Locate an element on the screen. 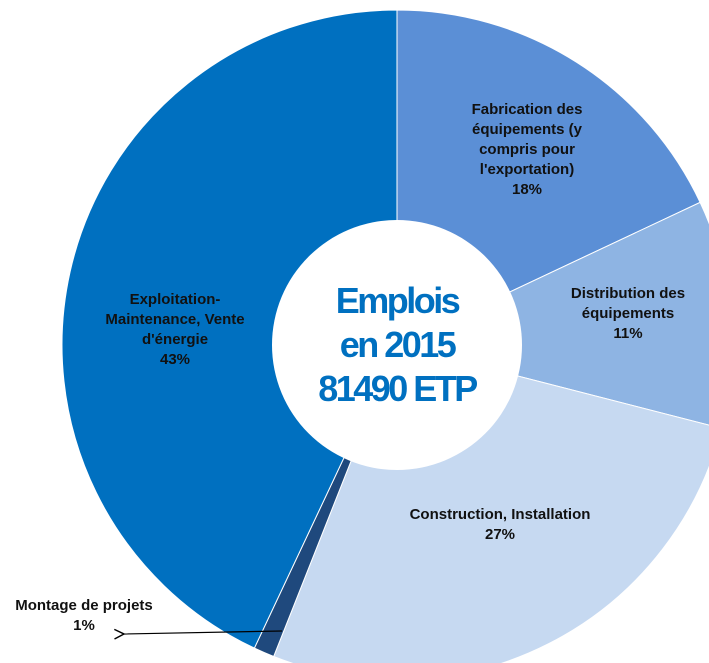 The width and height of the screenshot is (709, 663). center-line: 81490 ETP is located at coordinates (398, 388).